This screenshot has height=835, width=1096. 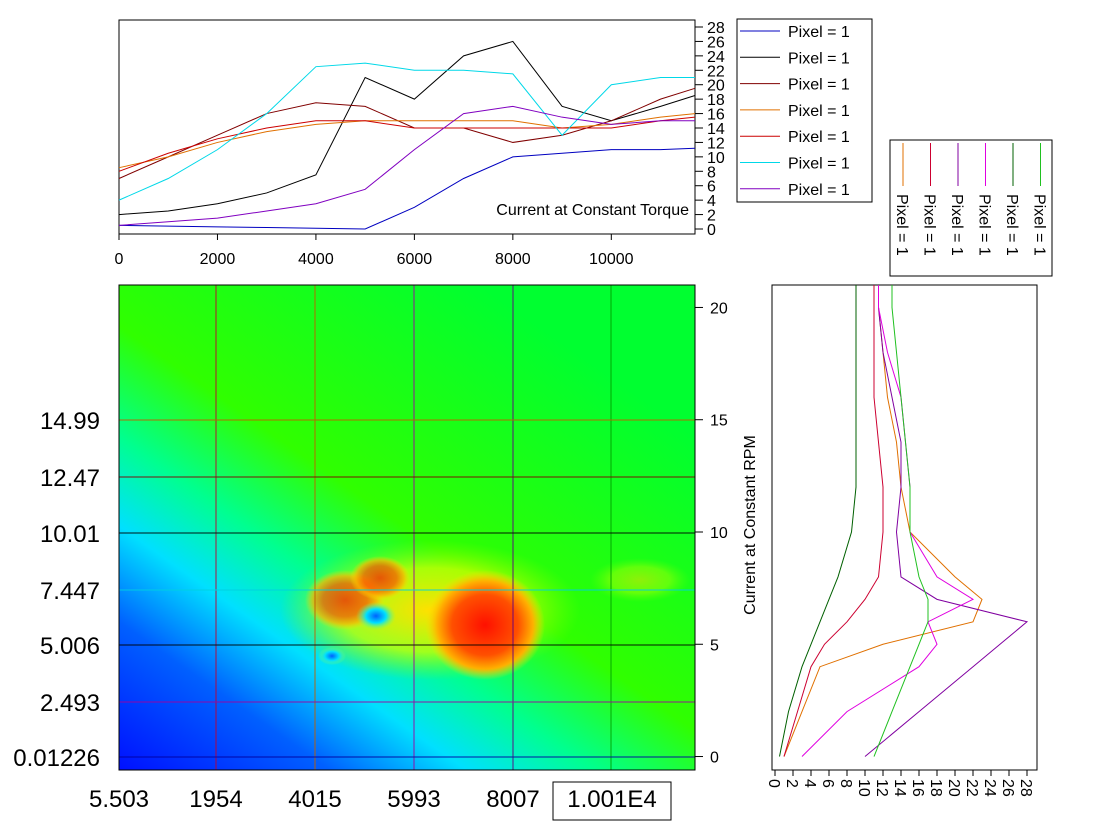 I want to click on x-tick-label: 4, so click(x=809, y=783).